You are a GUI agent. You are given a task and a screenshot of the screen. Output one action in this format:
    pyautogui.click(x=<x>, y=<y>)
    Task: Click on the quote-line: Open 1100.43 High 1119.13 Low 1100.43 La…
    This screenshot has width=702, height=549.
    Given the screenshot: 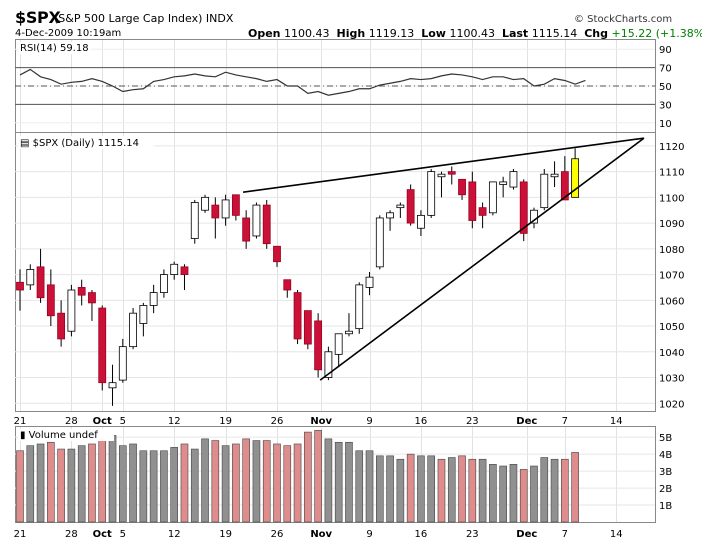 What is the action you would take?
    pyautogui.click(x=475, y=33)
    